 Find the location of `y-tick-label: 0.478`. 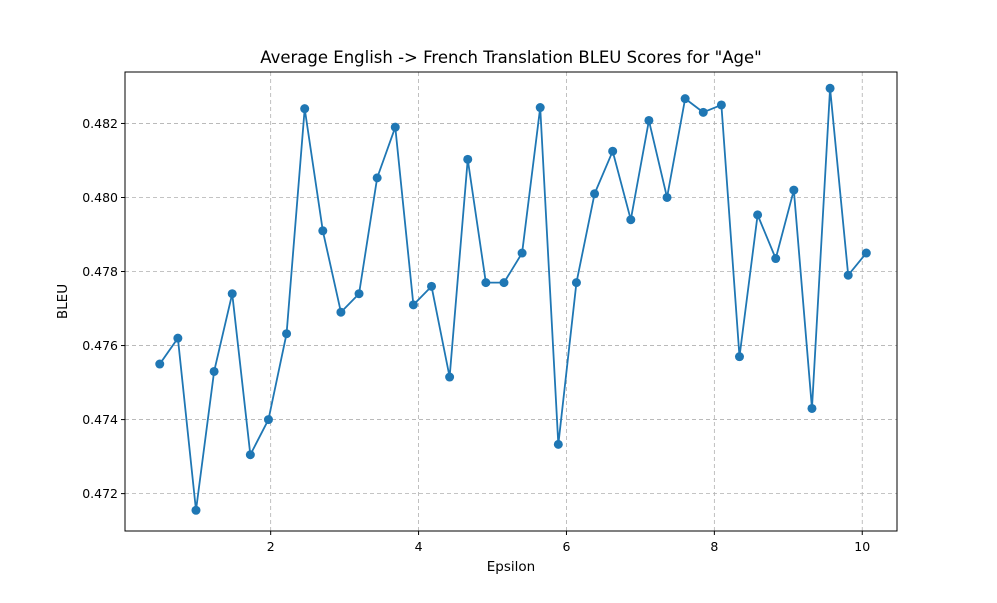

y-tick-label: 0.478 is located at coordinates (100, 271).